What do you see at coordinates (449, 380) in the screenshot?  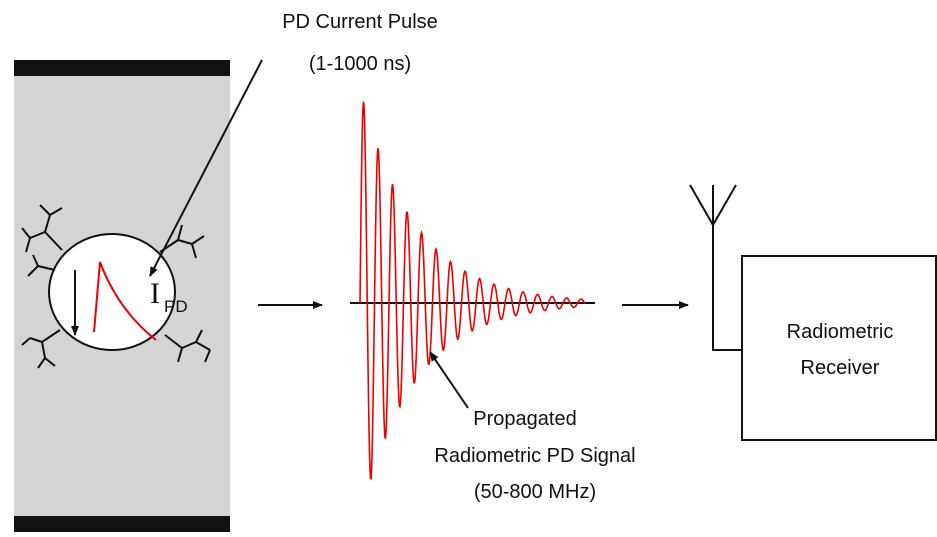 I see `signal-pointer` at bounding box center [449, 380].